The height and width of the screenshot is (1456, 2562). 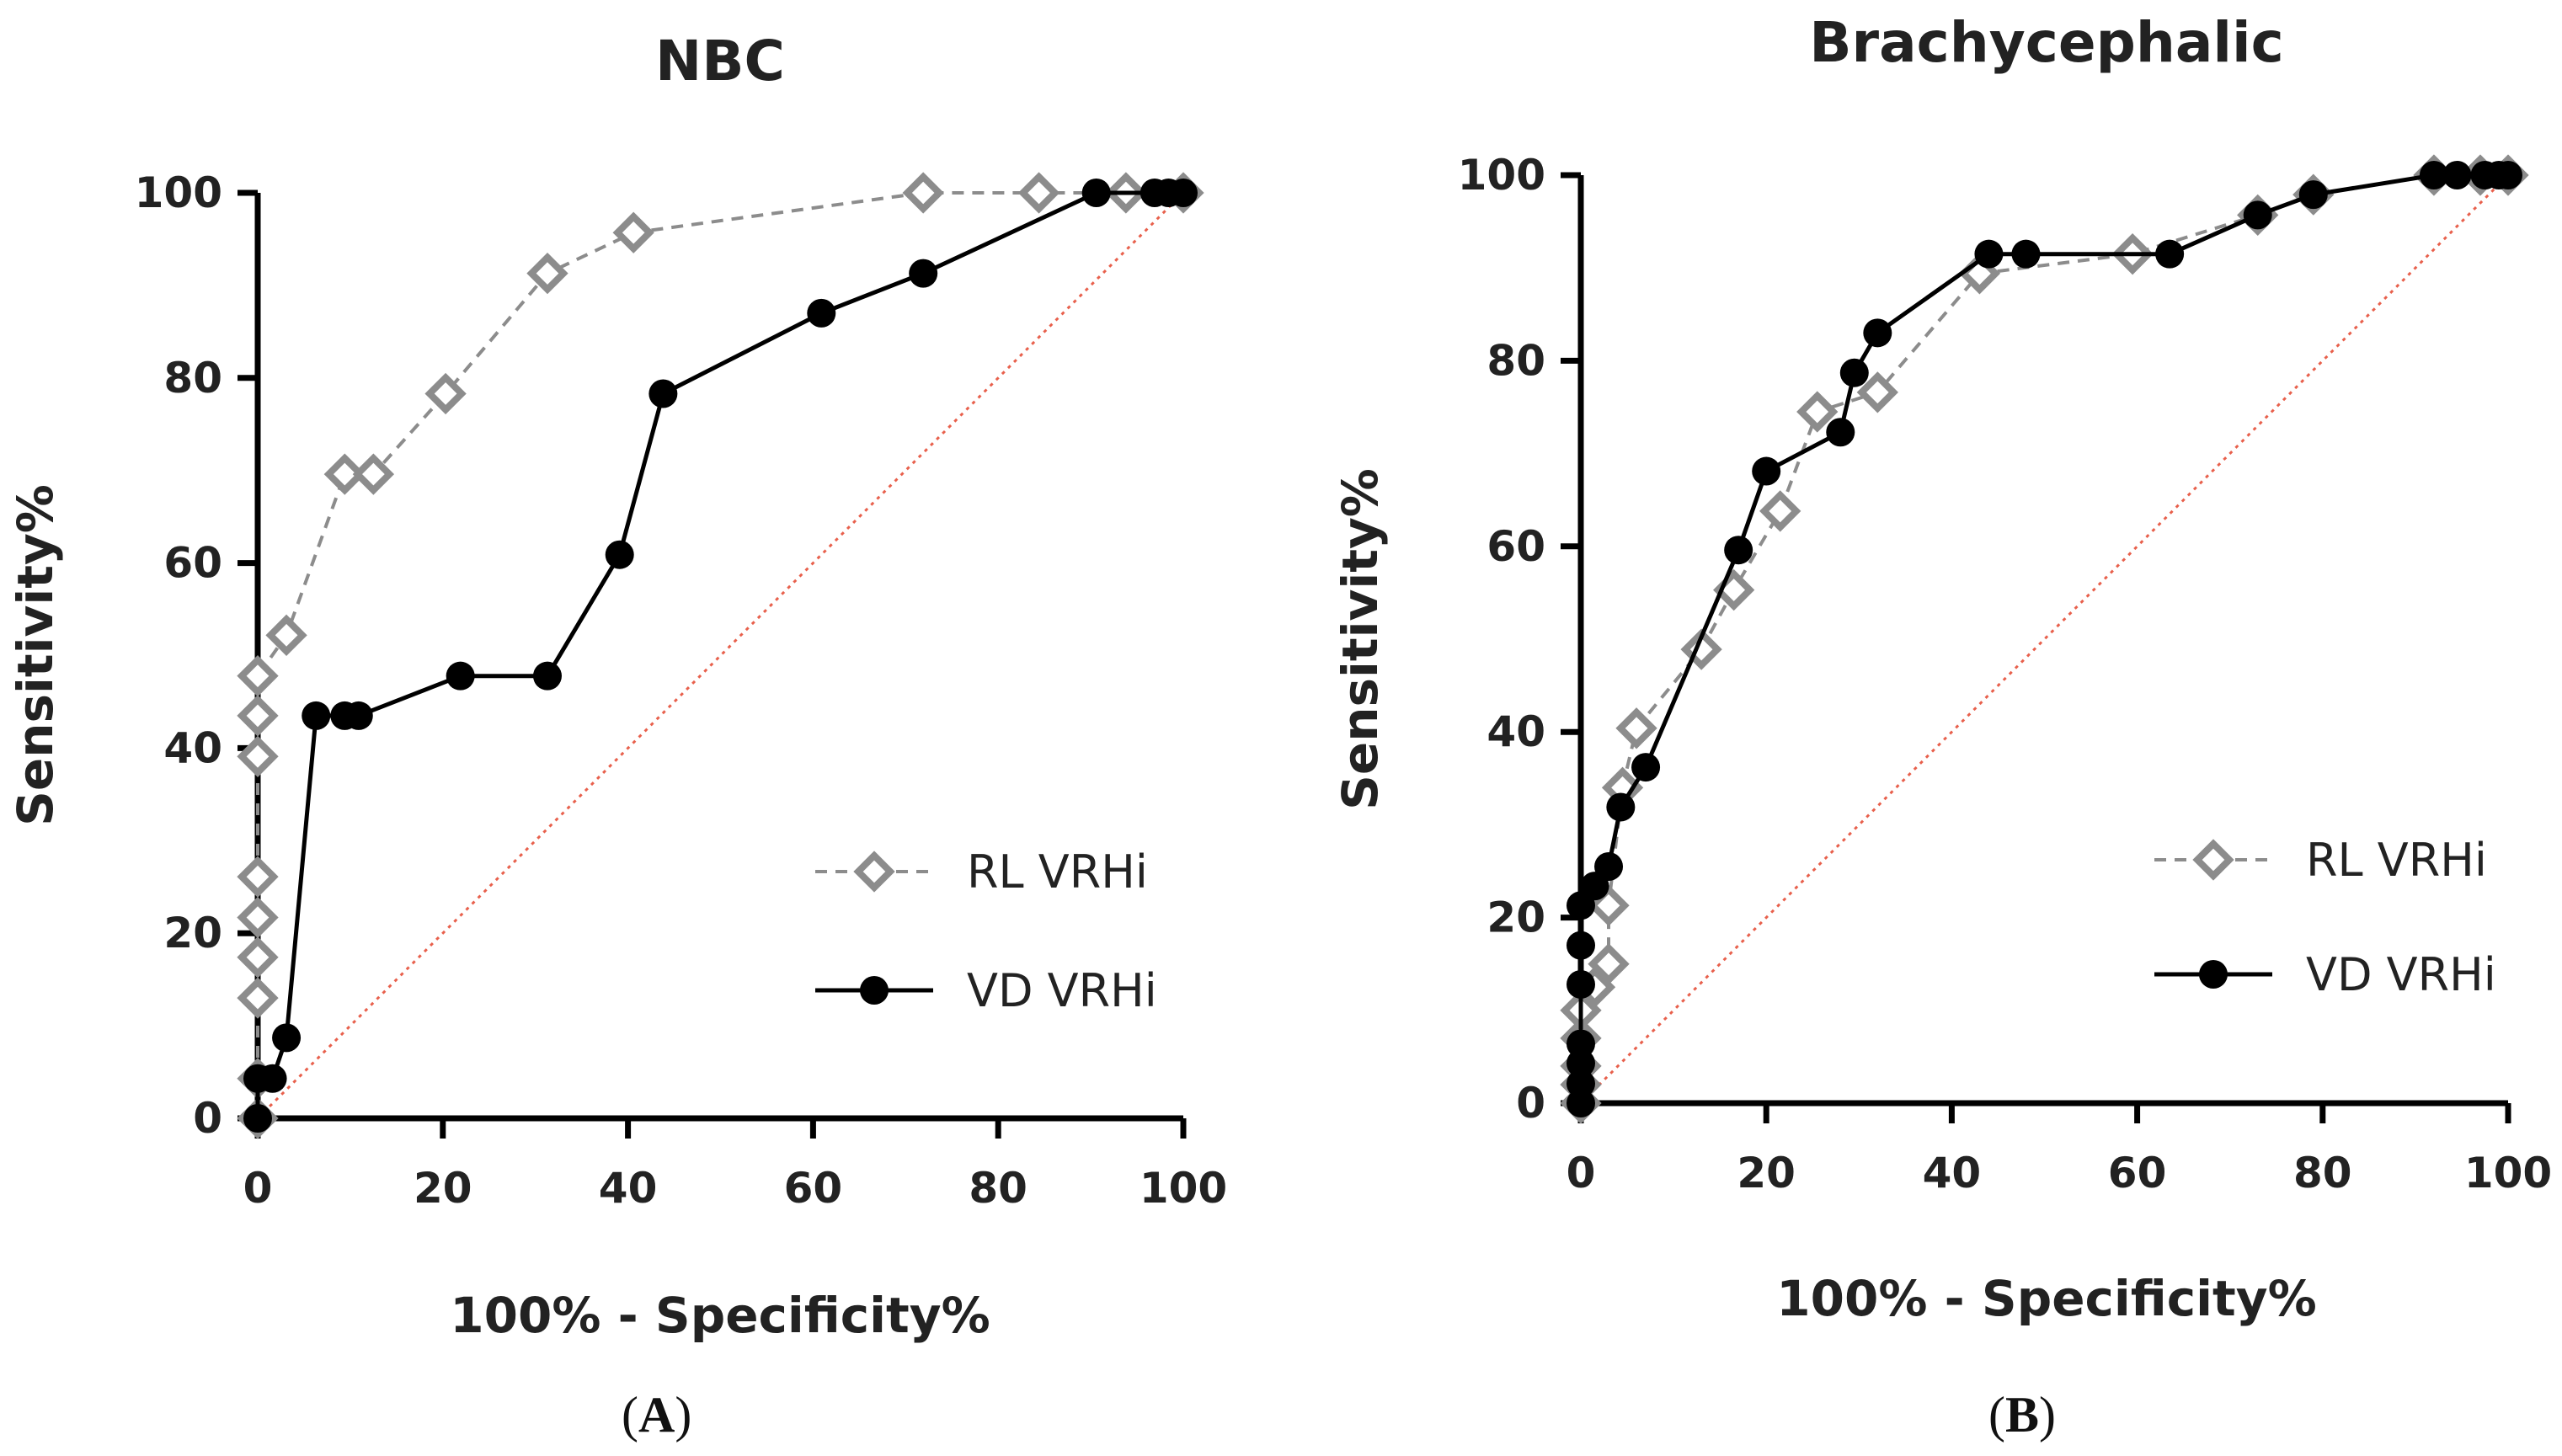 I want to click on chart-title: NBC, so click(x=720, y=61).